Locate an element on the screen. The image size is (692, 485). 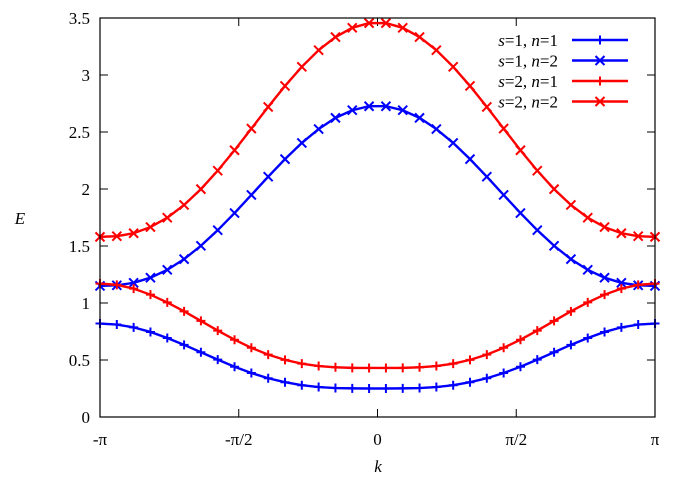
x-tick-label: π/2 is located at coordinates (516, 439).